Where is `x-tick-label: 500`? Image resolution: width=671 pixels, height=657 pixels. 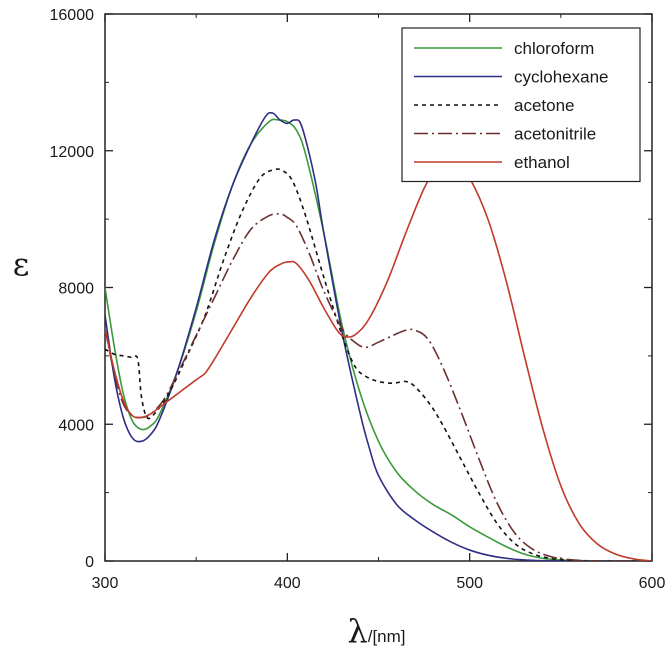
x-tick-label: 500 is located at coordinates (469, 583).